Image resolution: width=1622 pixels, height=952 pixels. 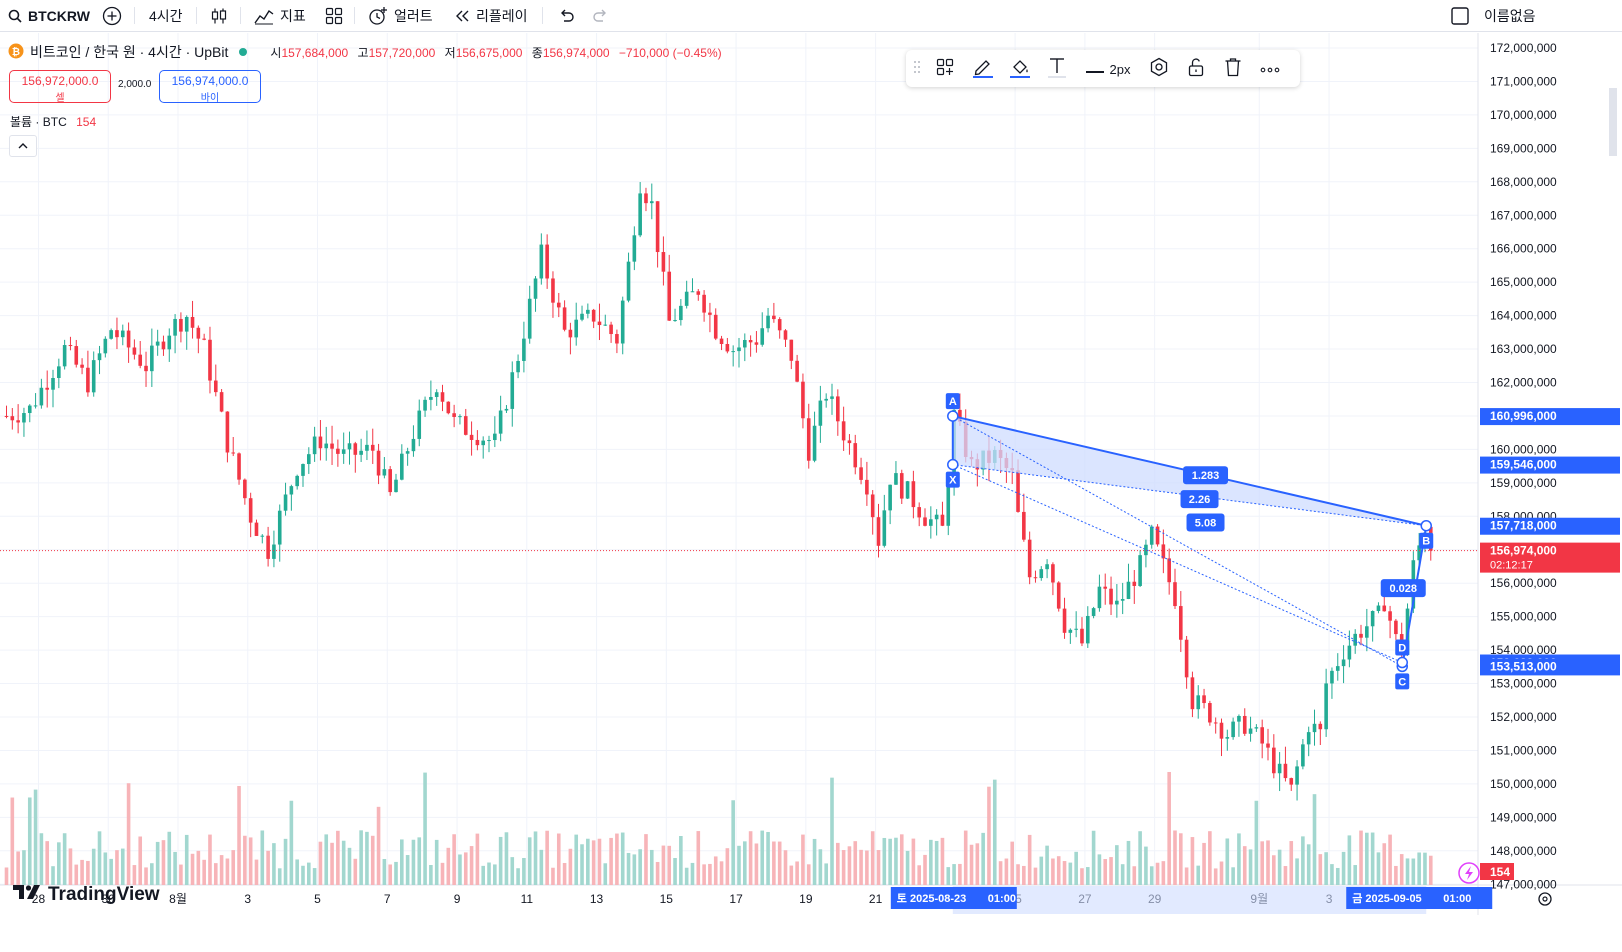 What do you see at coordinates (210, 87) in the screenshot?
I see `buy-button: 156,974,000.0 바이` at bounding box center [210, 87].